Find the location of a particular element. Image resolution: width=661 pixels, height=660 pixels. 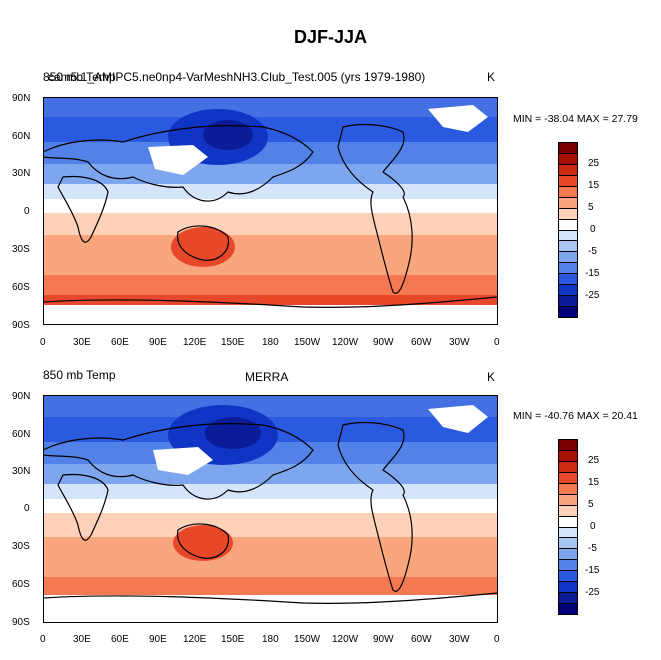

panel1-lon-tick: 150W is located at coordinates (307, 342).